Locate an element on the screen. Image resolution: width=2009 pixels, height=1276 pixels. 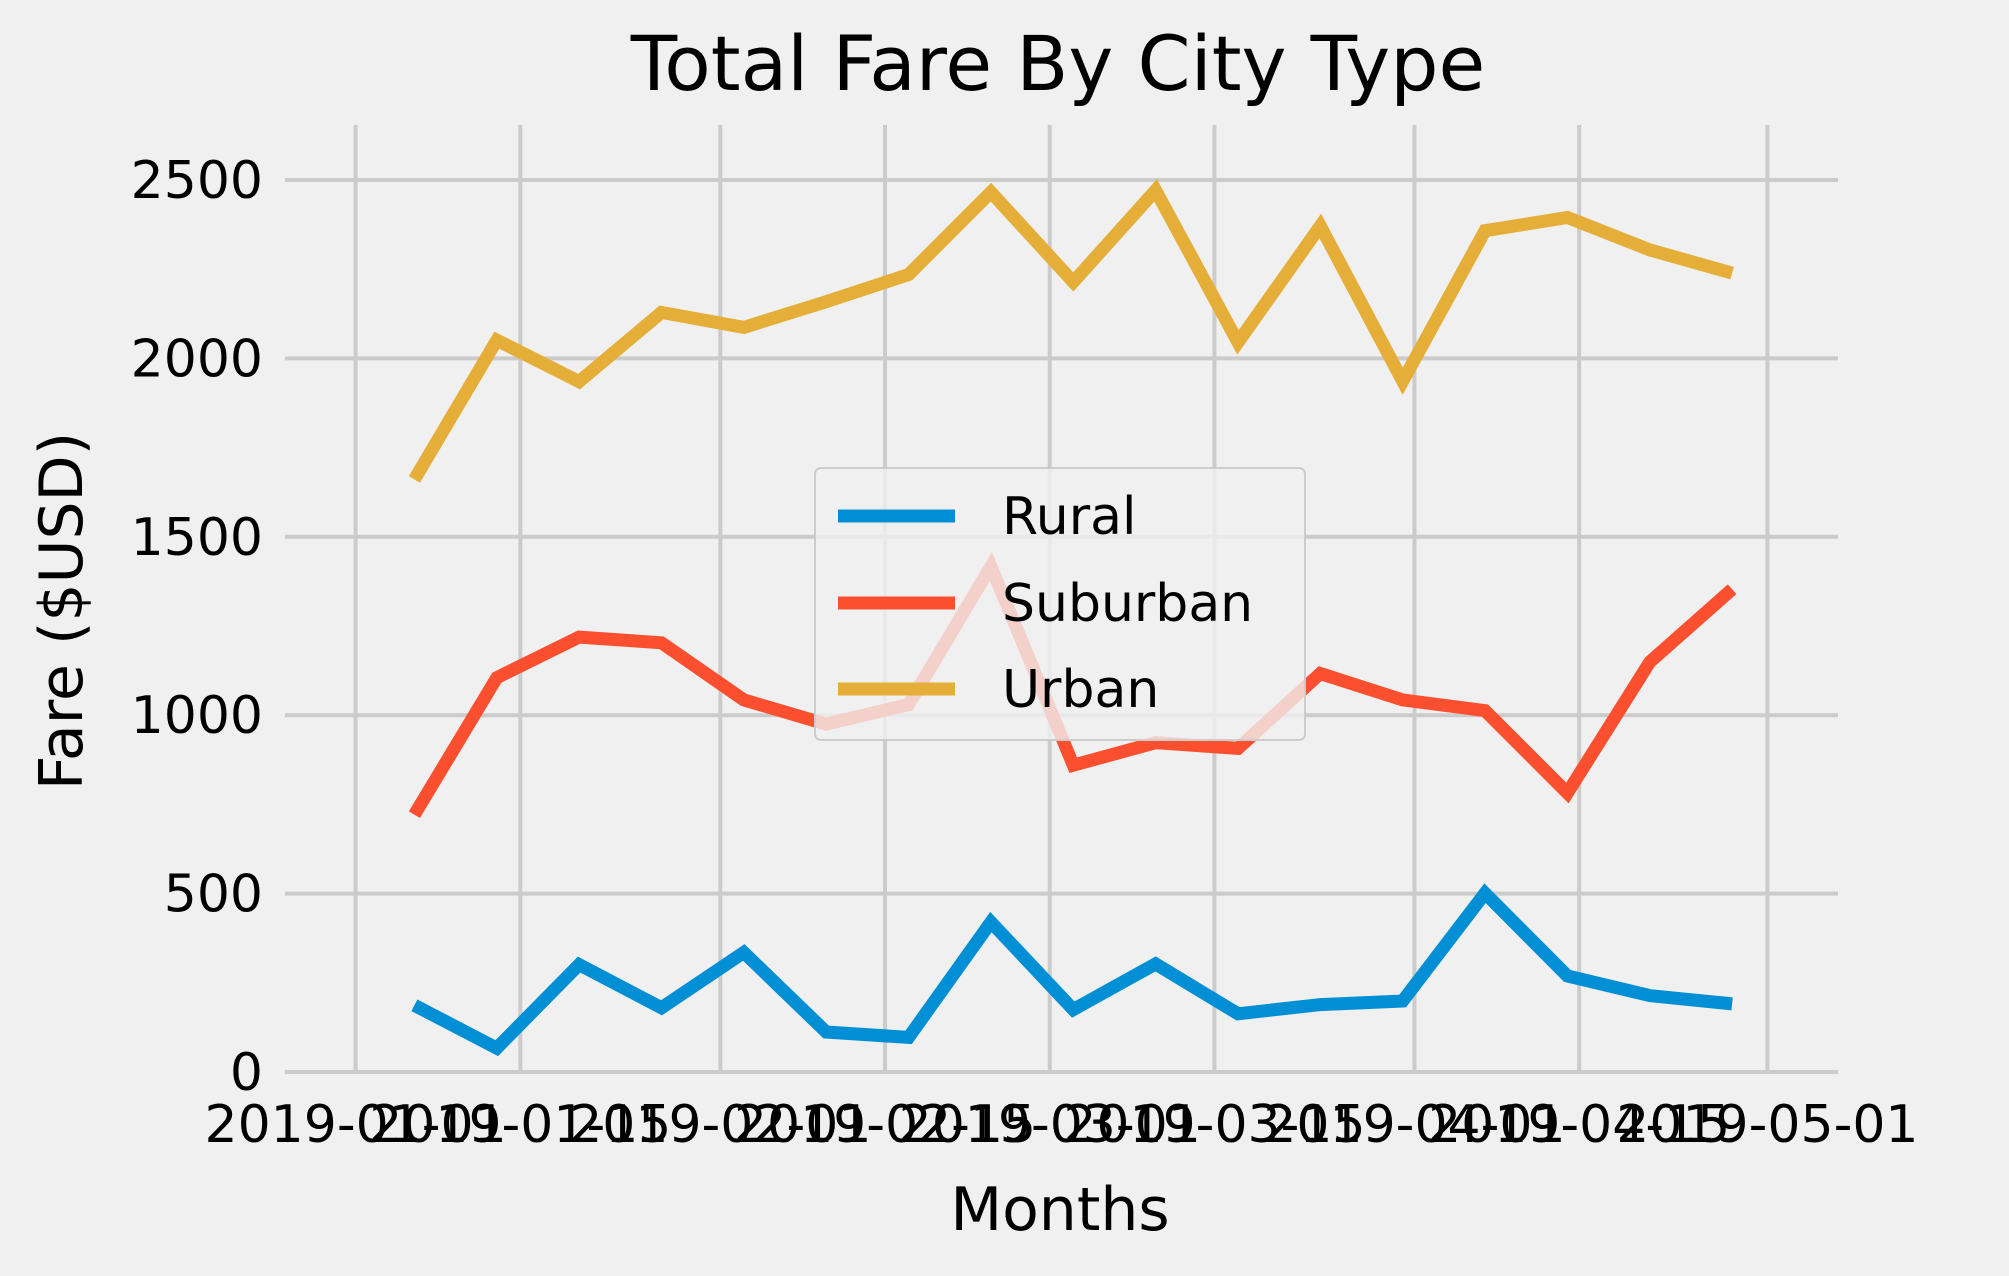
legend: Rural Suburban Urban is located at coordinates (1060, 604).